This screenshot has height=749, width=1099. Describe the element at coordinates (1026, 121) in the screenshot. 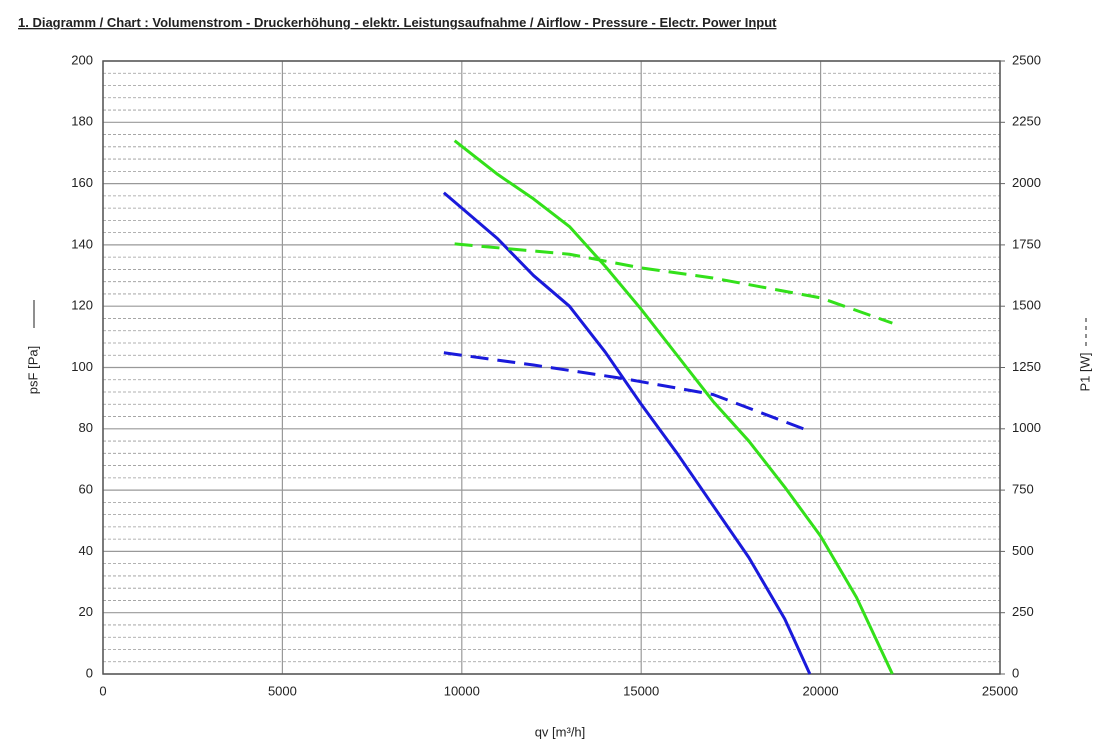

I see `y2-tick-label: 2250` at that location.